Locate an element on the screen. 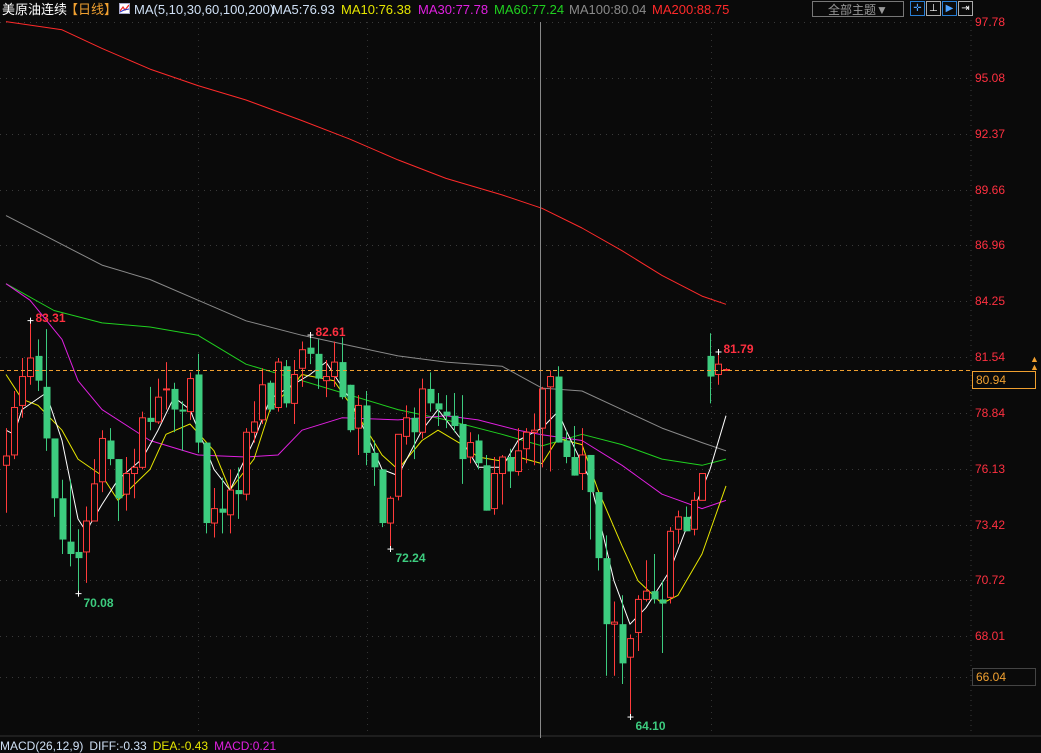 This screenshot has width=1041, height=753. ma10-value: MA10:76.38 is located at coordinates (376, 9).